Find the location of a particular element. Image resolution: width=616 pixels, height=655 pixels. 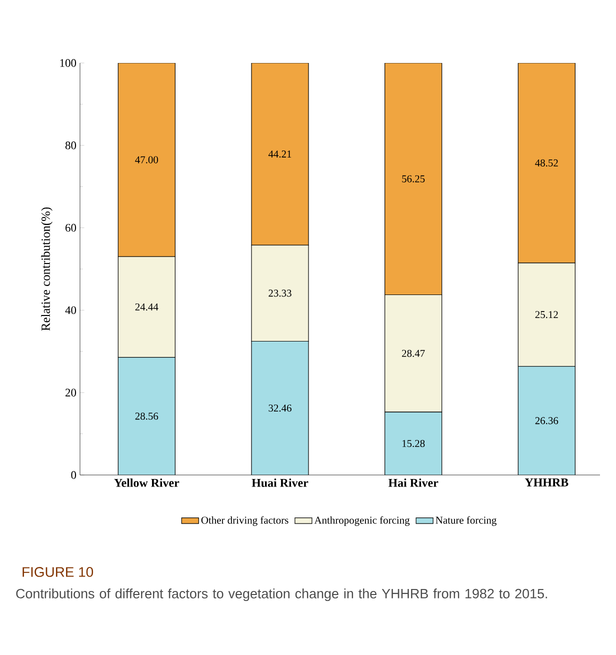

y-tick-label: 0 is located at coordinates (73, 475).